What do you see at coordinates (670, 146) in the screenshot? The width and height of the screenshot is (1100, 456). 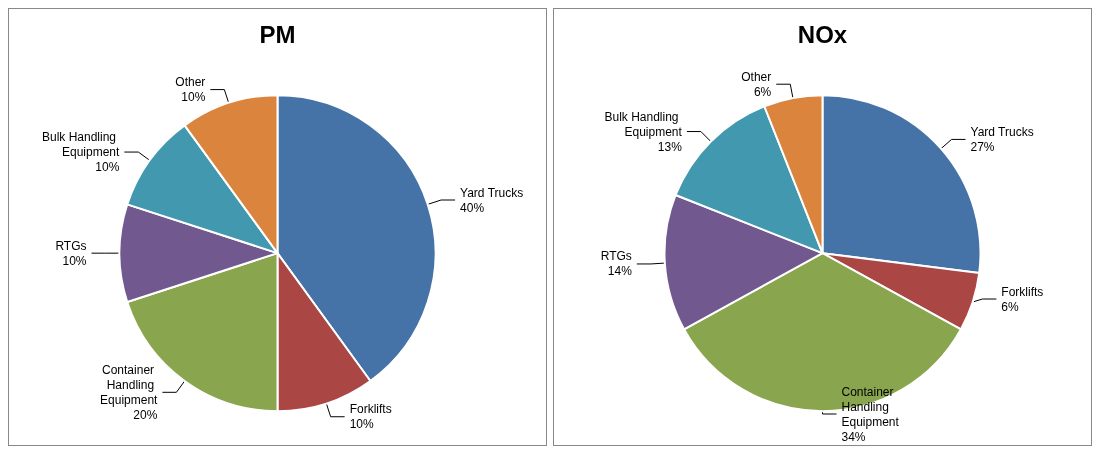 I see `data-label: 13%` at bounding box center [670, 146].